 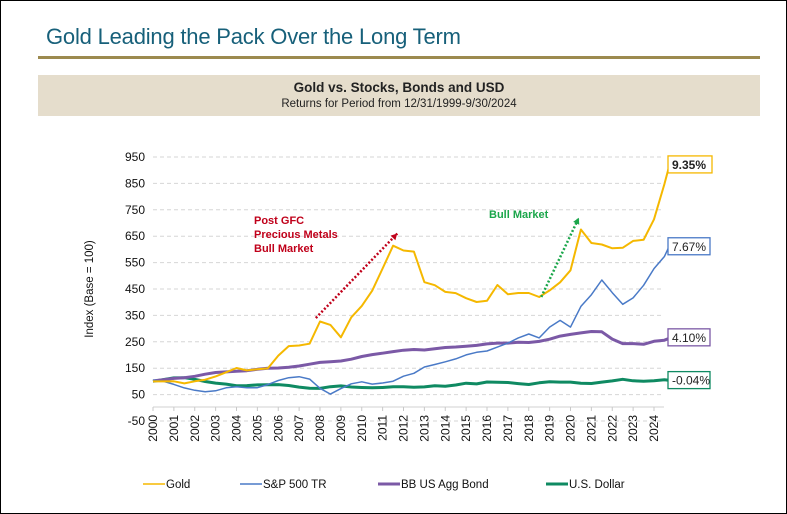 I want to click on x-tick-label: 2014, so click(x=445, y=428).